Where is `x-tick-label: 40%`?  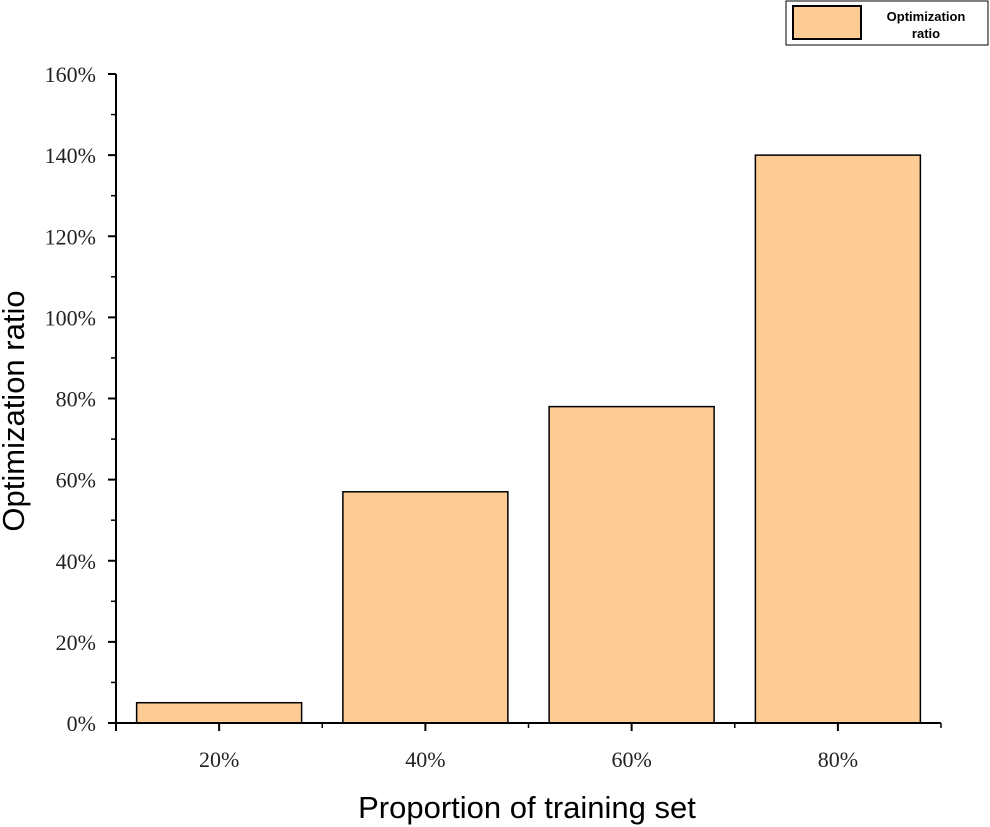 x-tick-label: 40% is located at coordinates (425, 759).